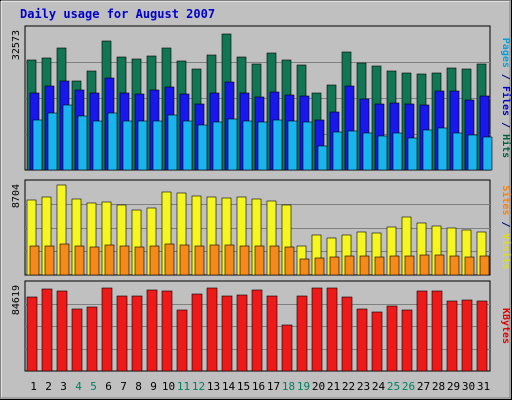  Describe the element at coordinates (506, 101) in the screenshot. I see `legend-entry: Files` at that location.